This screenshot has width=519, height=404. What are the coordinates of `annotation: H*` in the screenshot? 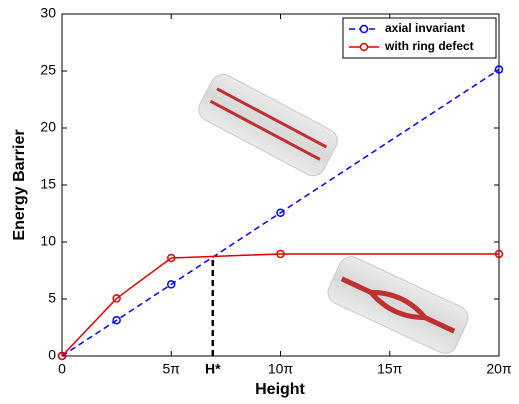 It's located at (213, 369).